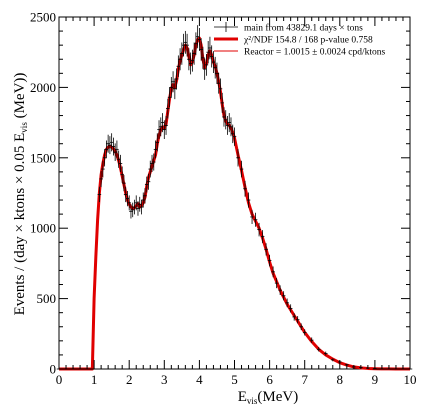 The image size is (424, 409). What do you see at coordinates (304, 379) in the screenshot?
I see `x-tick-label: 7` at bounding box center [304, 379].